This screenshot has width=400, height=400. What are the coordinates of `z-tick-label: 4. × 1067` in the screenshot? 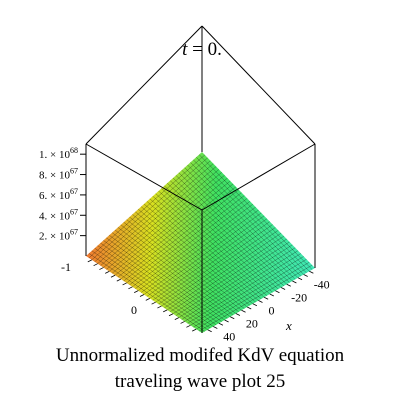 It's located at (58, 214).